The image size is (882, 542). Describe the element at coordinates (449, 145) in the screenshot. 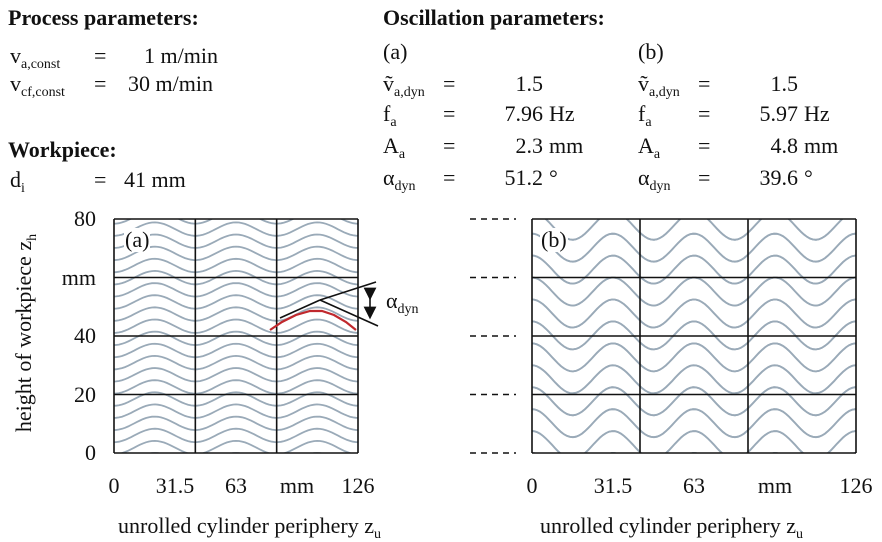

I see `osc-a-row-2-equals: =` at that location.